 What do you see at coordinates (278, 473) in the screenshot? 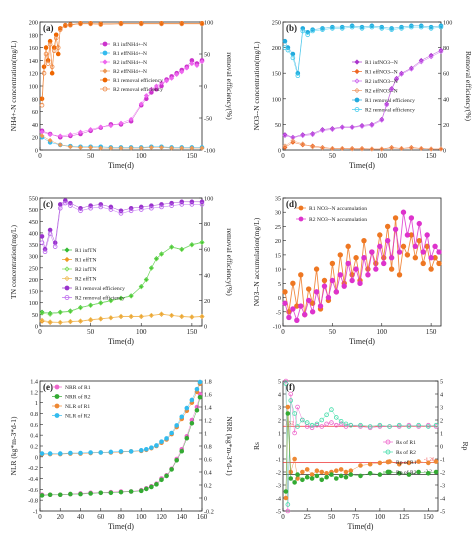
I see `y-tick-label: -2` at bounding box center [278, 473].